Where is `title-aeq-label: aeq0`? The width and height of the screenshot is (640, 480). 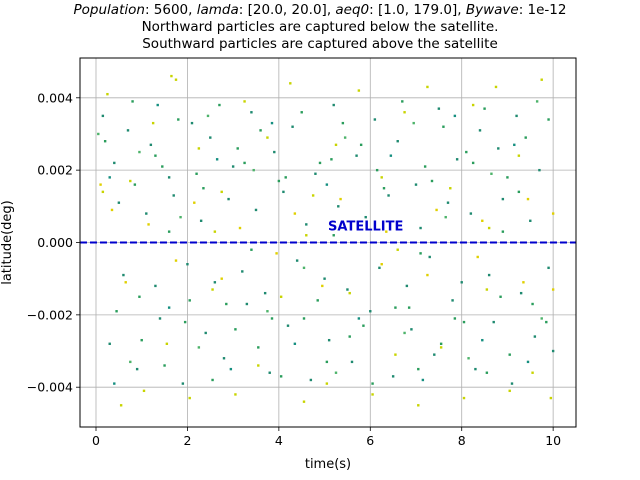 title-aeq-label: aeq0 is located at coordinates (352, 10).